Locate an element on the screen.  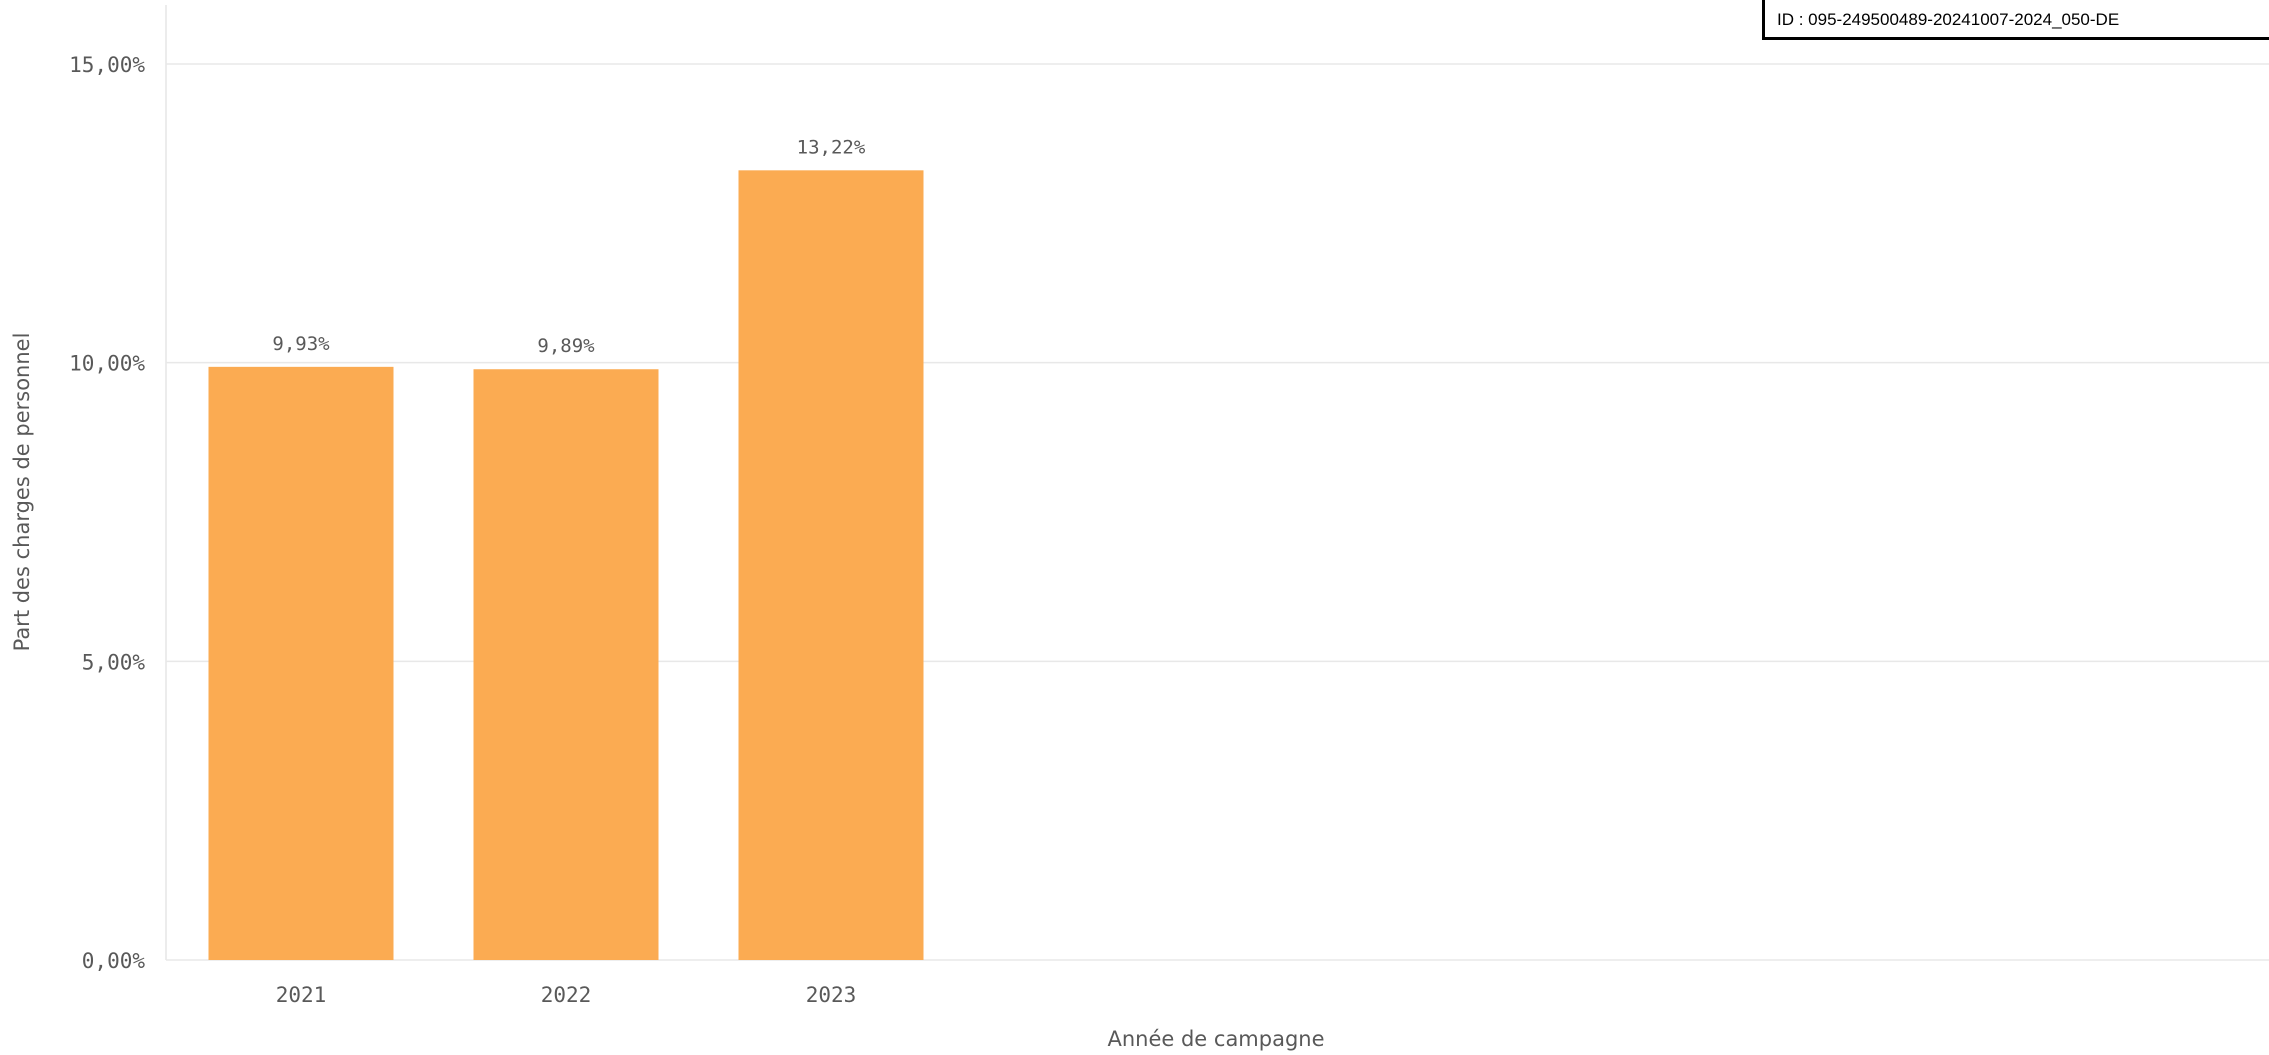
y-tick-labels: 0,00% 5,00% 10,00% 15,00% is located at coordinates (107, 513).